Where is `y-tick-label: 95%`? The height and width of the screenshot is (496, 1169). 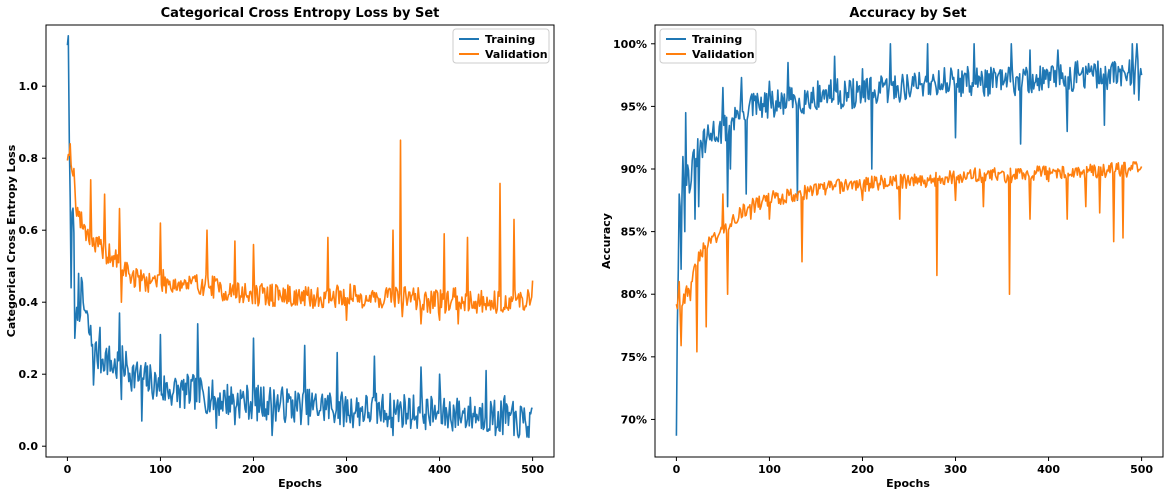
y-tick-label: 95% is located at coordinates (634, 106).